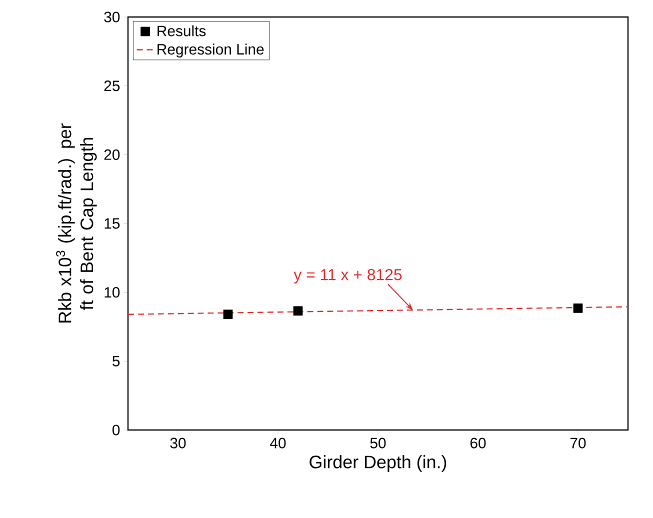 This screenshot has height=518, width=653. Describe the element at coordinates (211, 51) in the screenshot. I see `legend-label: Regression Line` at that location.